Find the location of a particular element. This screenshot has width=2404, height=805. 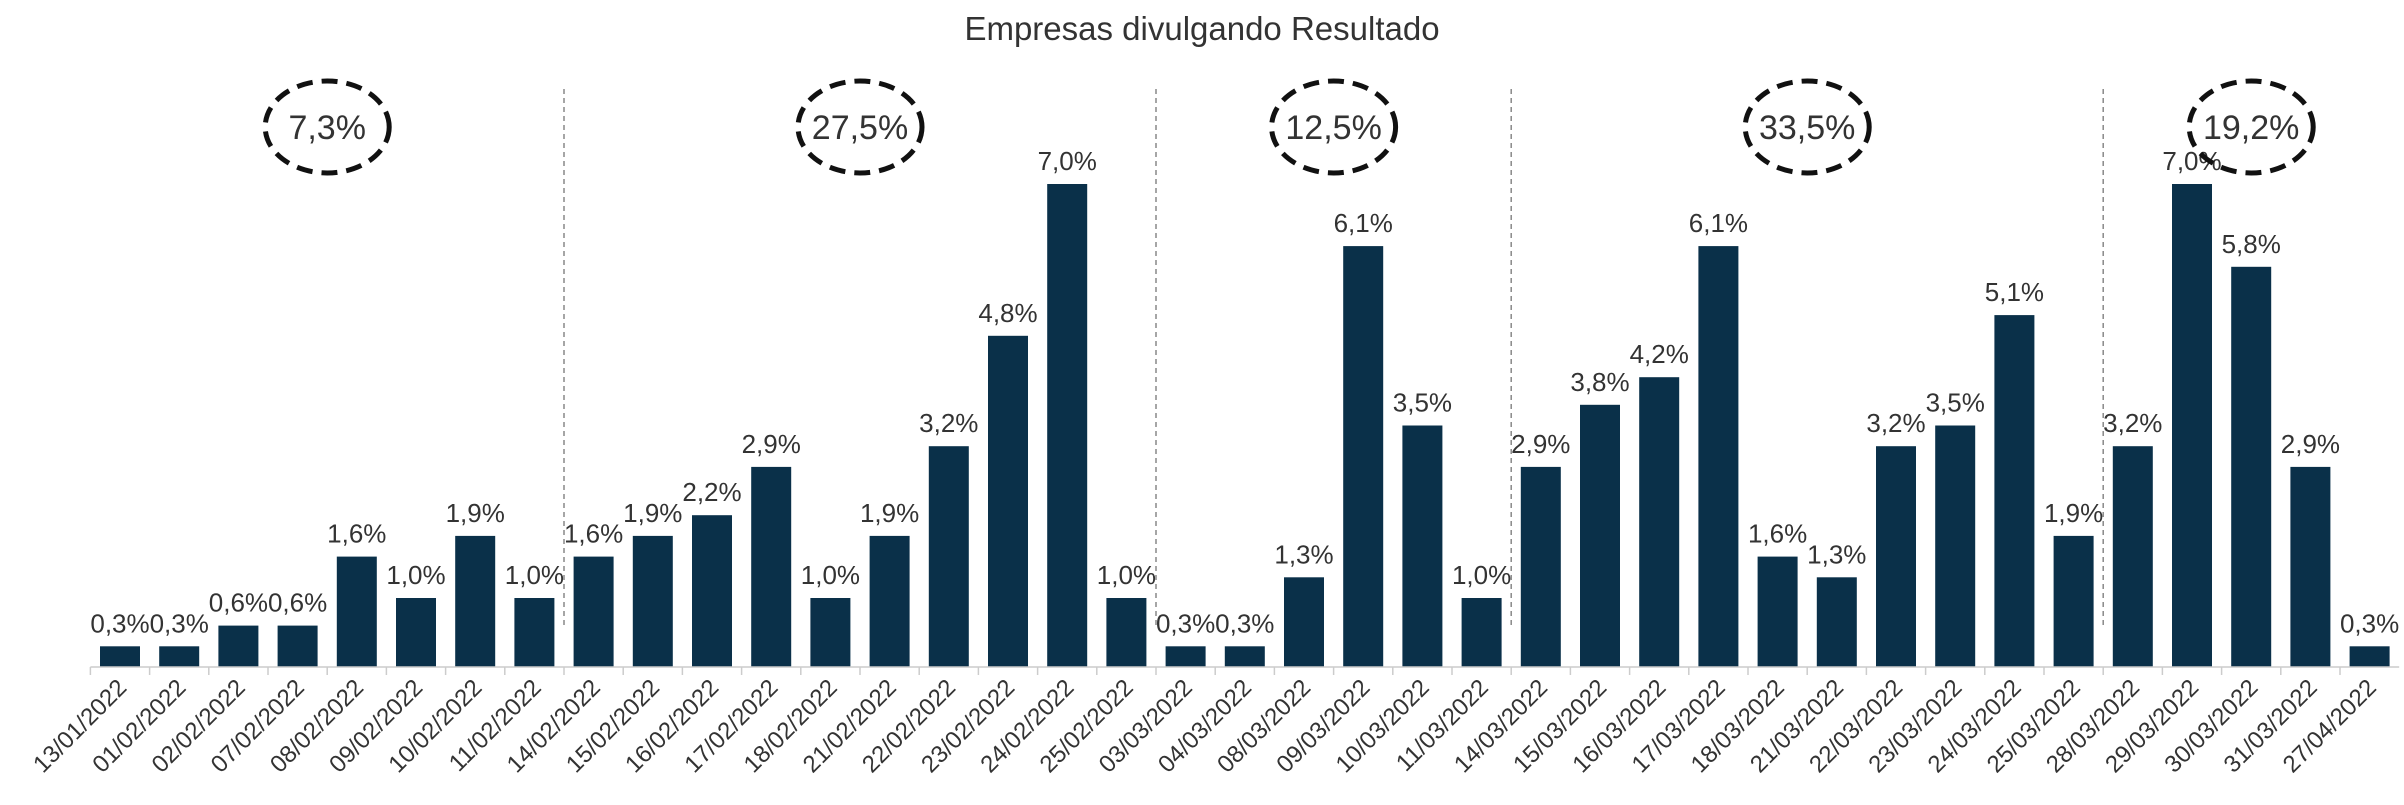

data-label: 3,8% is located at coordinates (1599, 382).